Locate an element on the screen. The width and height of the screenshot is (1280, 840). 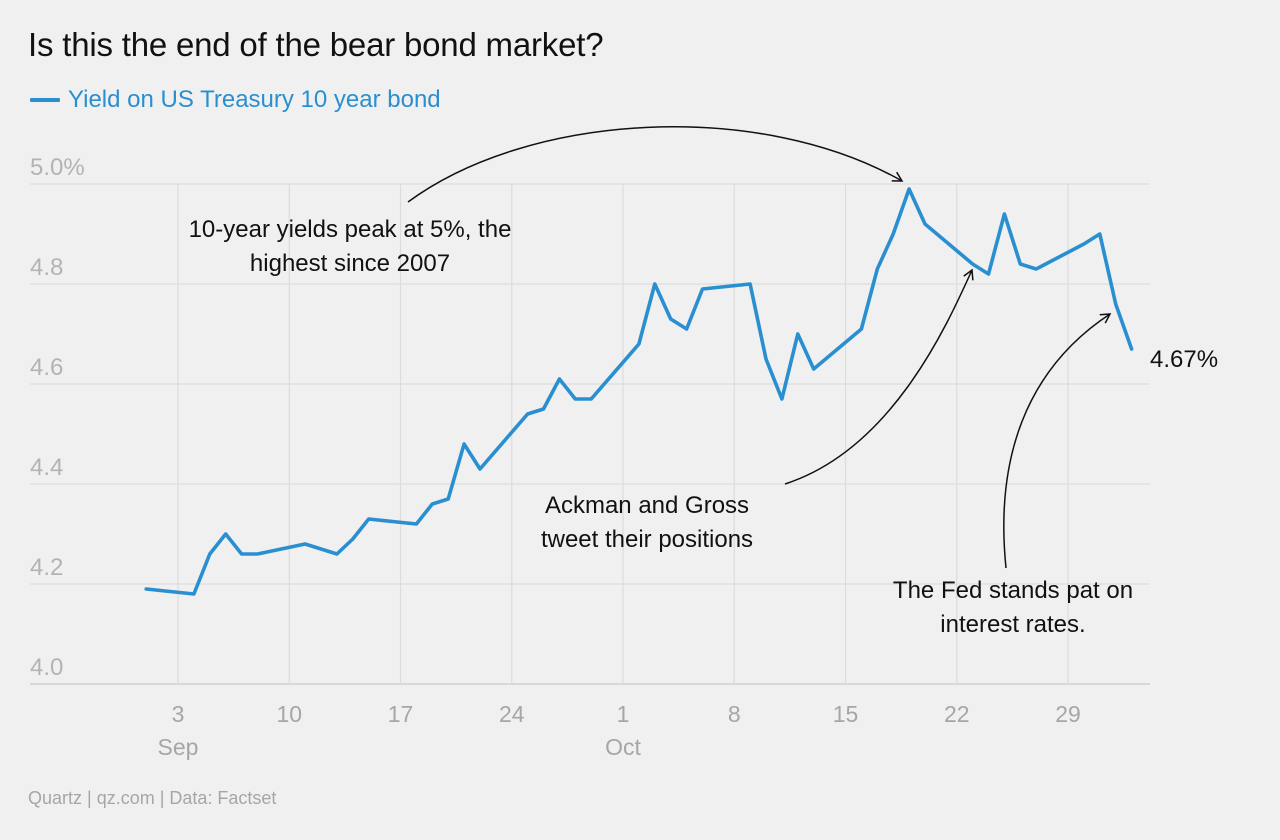
source-note: Quartz | qz.com | Data: Factset is located at coordinates (152, 798).